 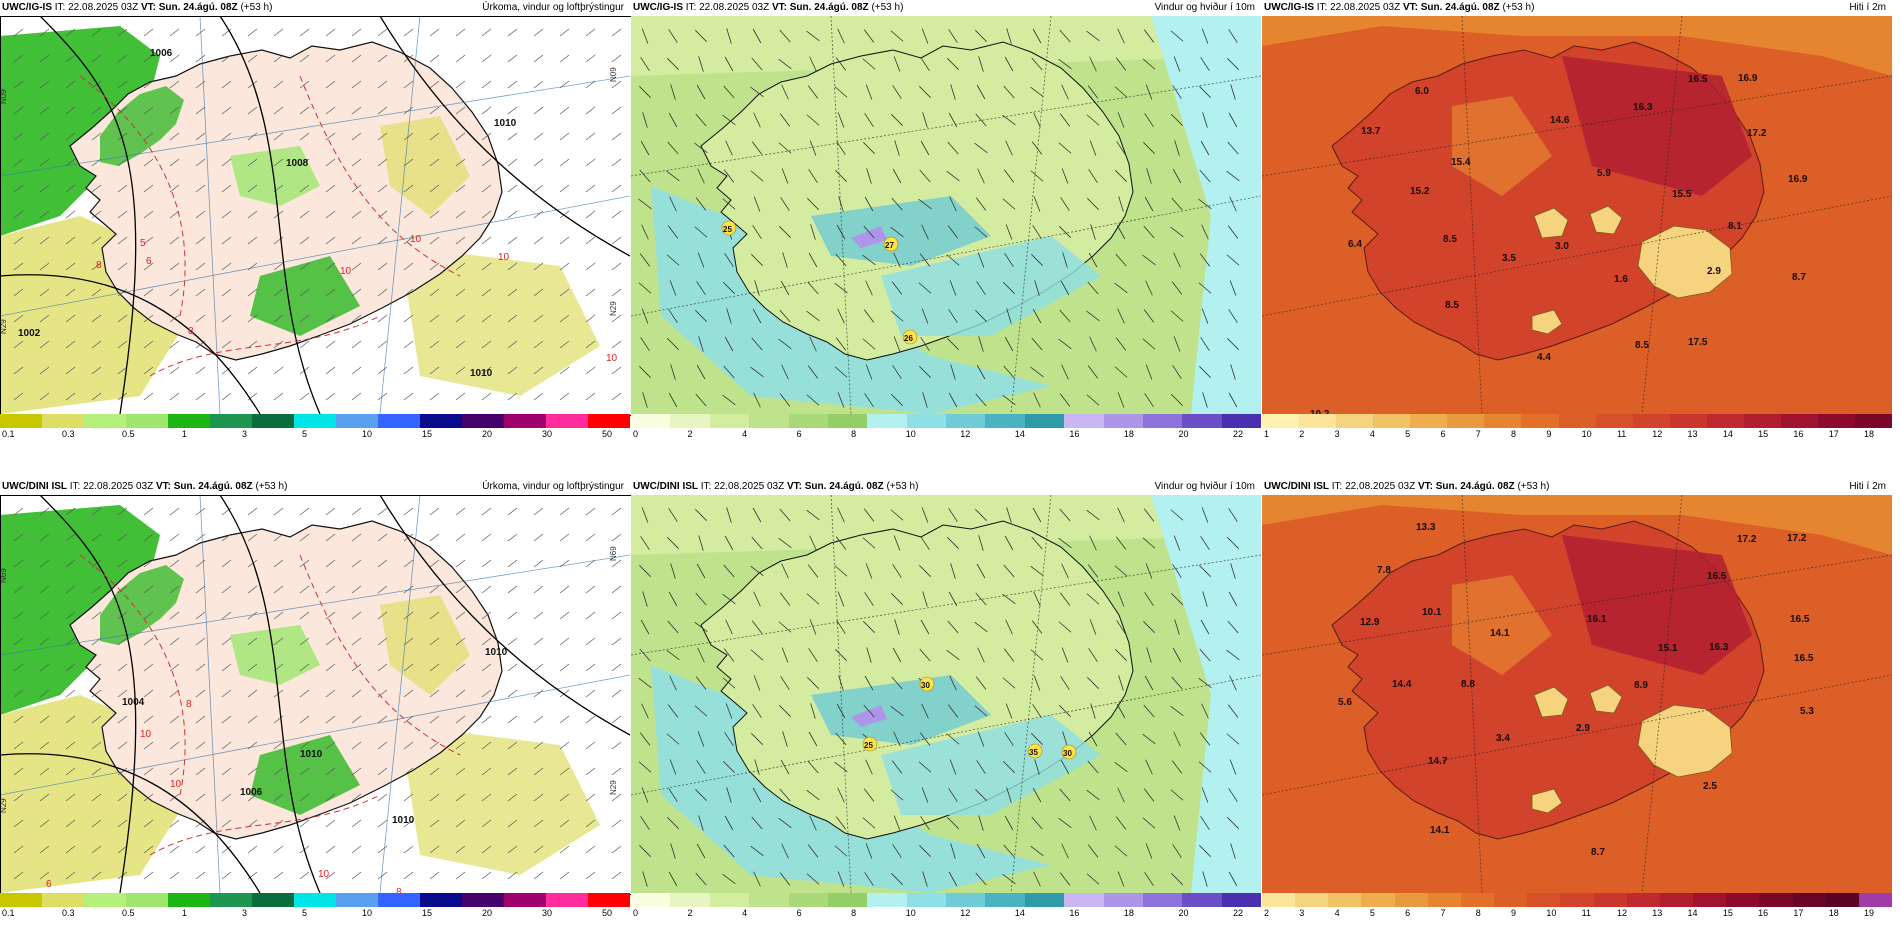 What do you see at coordinates (315, 435) in the screenshot?
I see `color-scale-ticks: 0.1 0.3 0.5 1 3 5 10 15 20 30 50` at bounding box center [315, 435].